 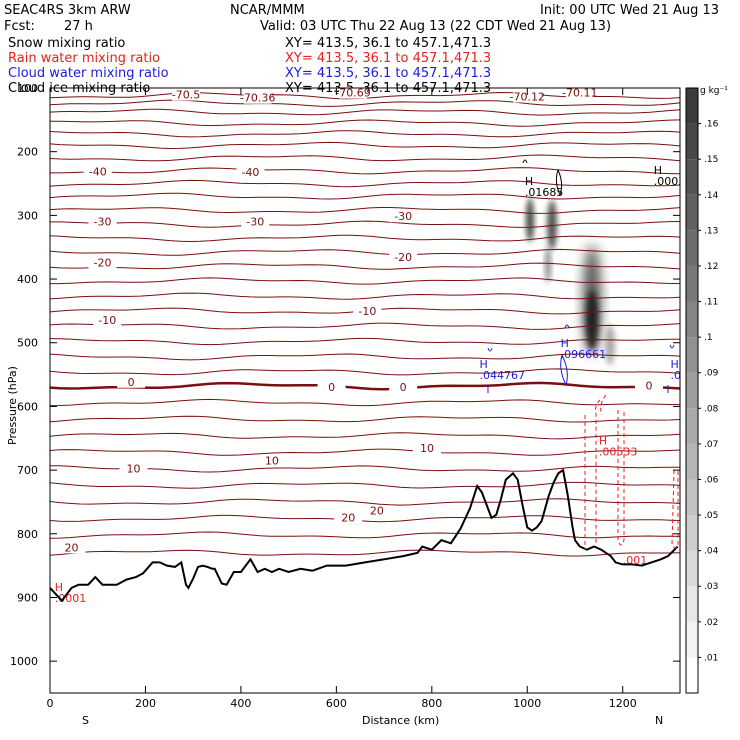 I want to click on x-left-end-label: S, so click(x=85, y=720).